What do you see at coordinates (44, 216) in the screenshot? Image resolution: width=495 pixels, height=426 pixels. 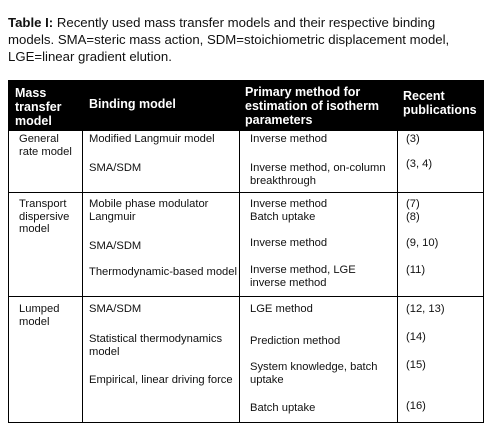 I see `model-transport-dispersive: Transport dispersive model` at bounding box center [44, 216].